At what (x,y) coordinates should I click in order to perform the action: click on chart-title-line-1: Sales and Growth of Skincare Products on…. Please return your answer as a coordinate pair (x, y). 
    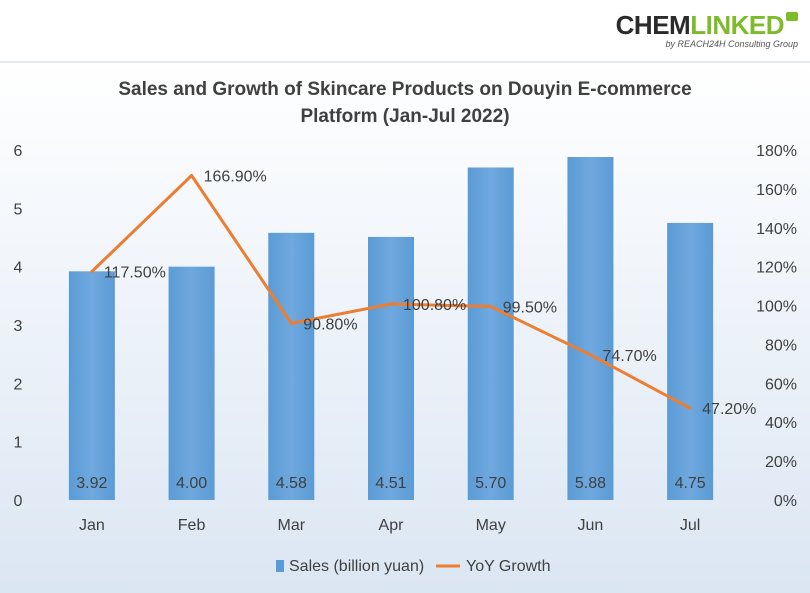
    Looking at the image, I should click on (404, 89).